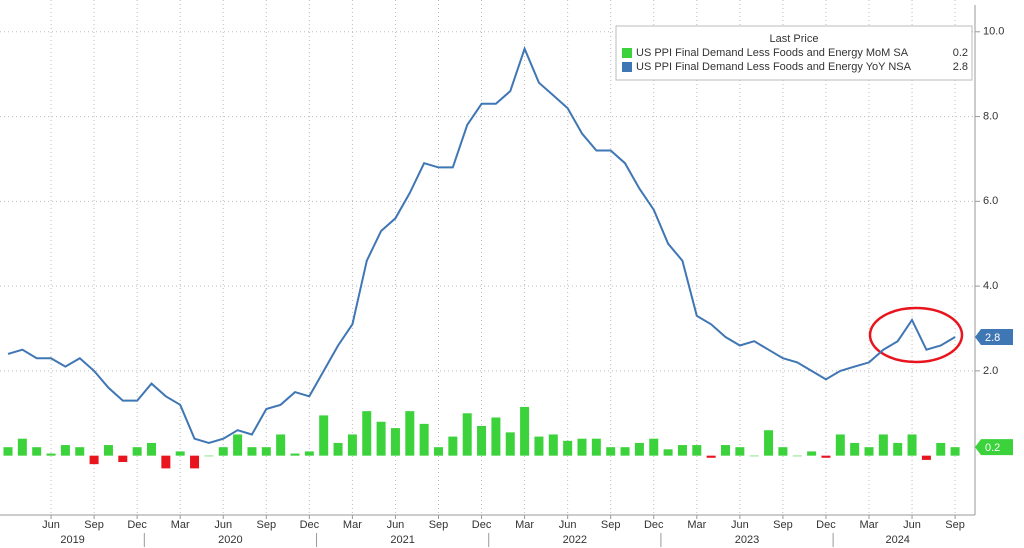  What do you see at coordinates (72, 540) in the screenshot?
I see `year-label: 2019` at bounding box center [72, 540].